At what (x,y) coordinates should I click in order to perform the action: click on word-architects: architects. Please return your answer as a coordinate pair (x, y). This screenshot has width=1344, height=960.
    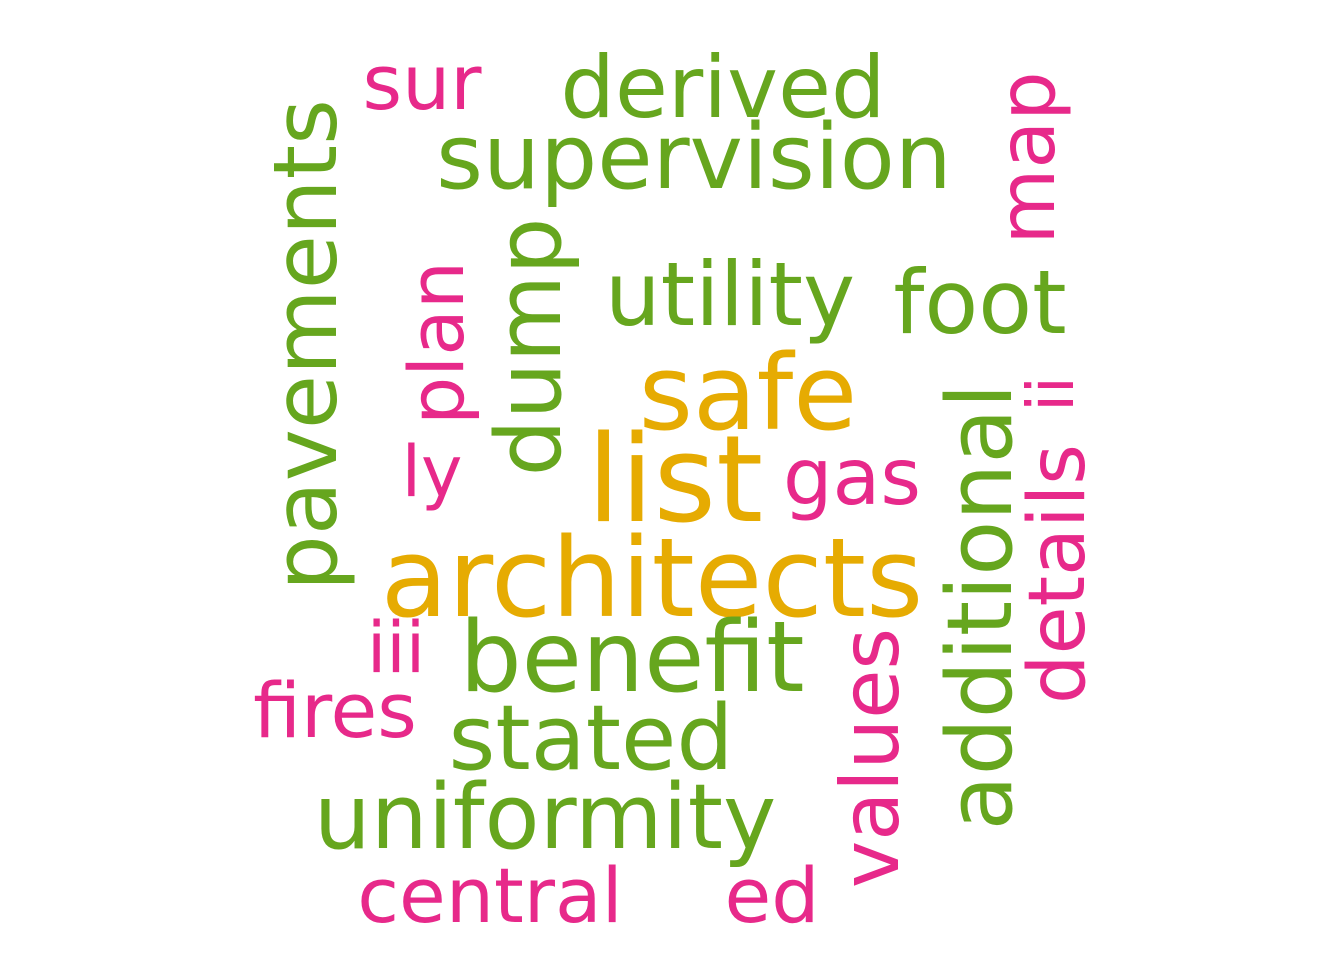
    Looking at the image, I should click on (652, 578).